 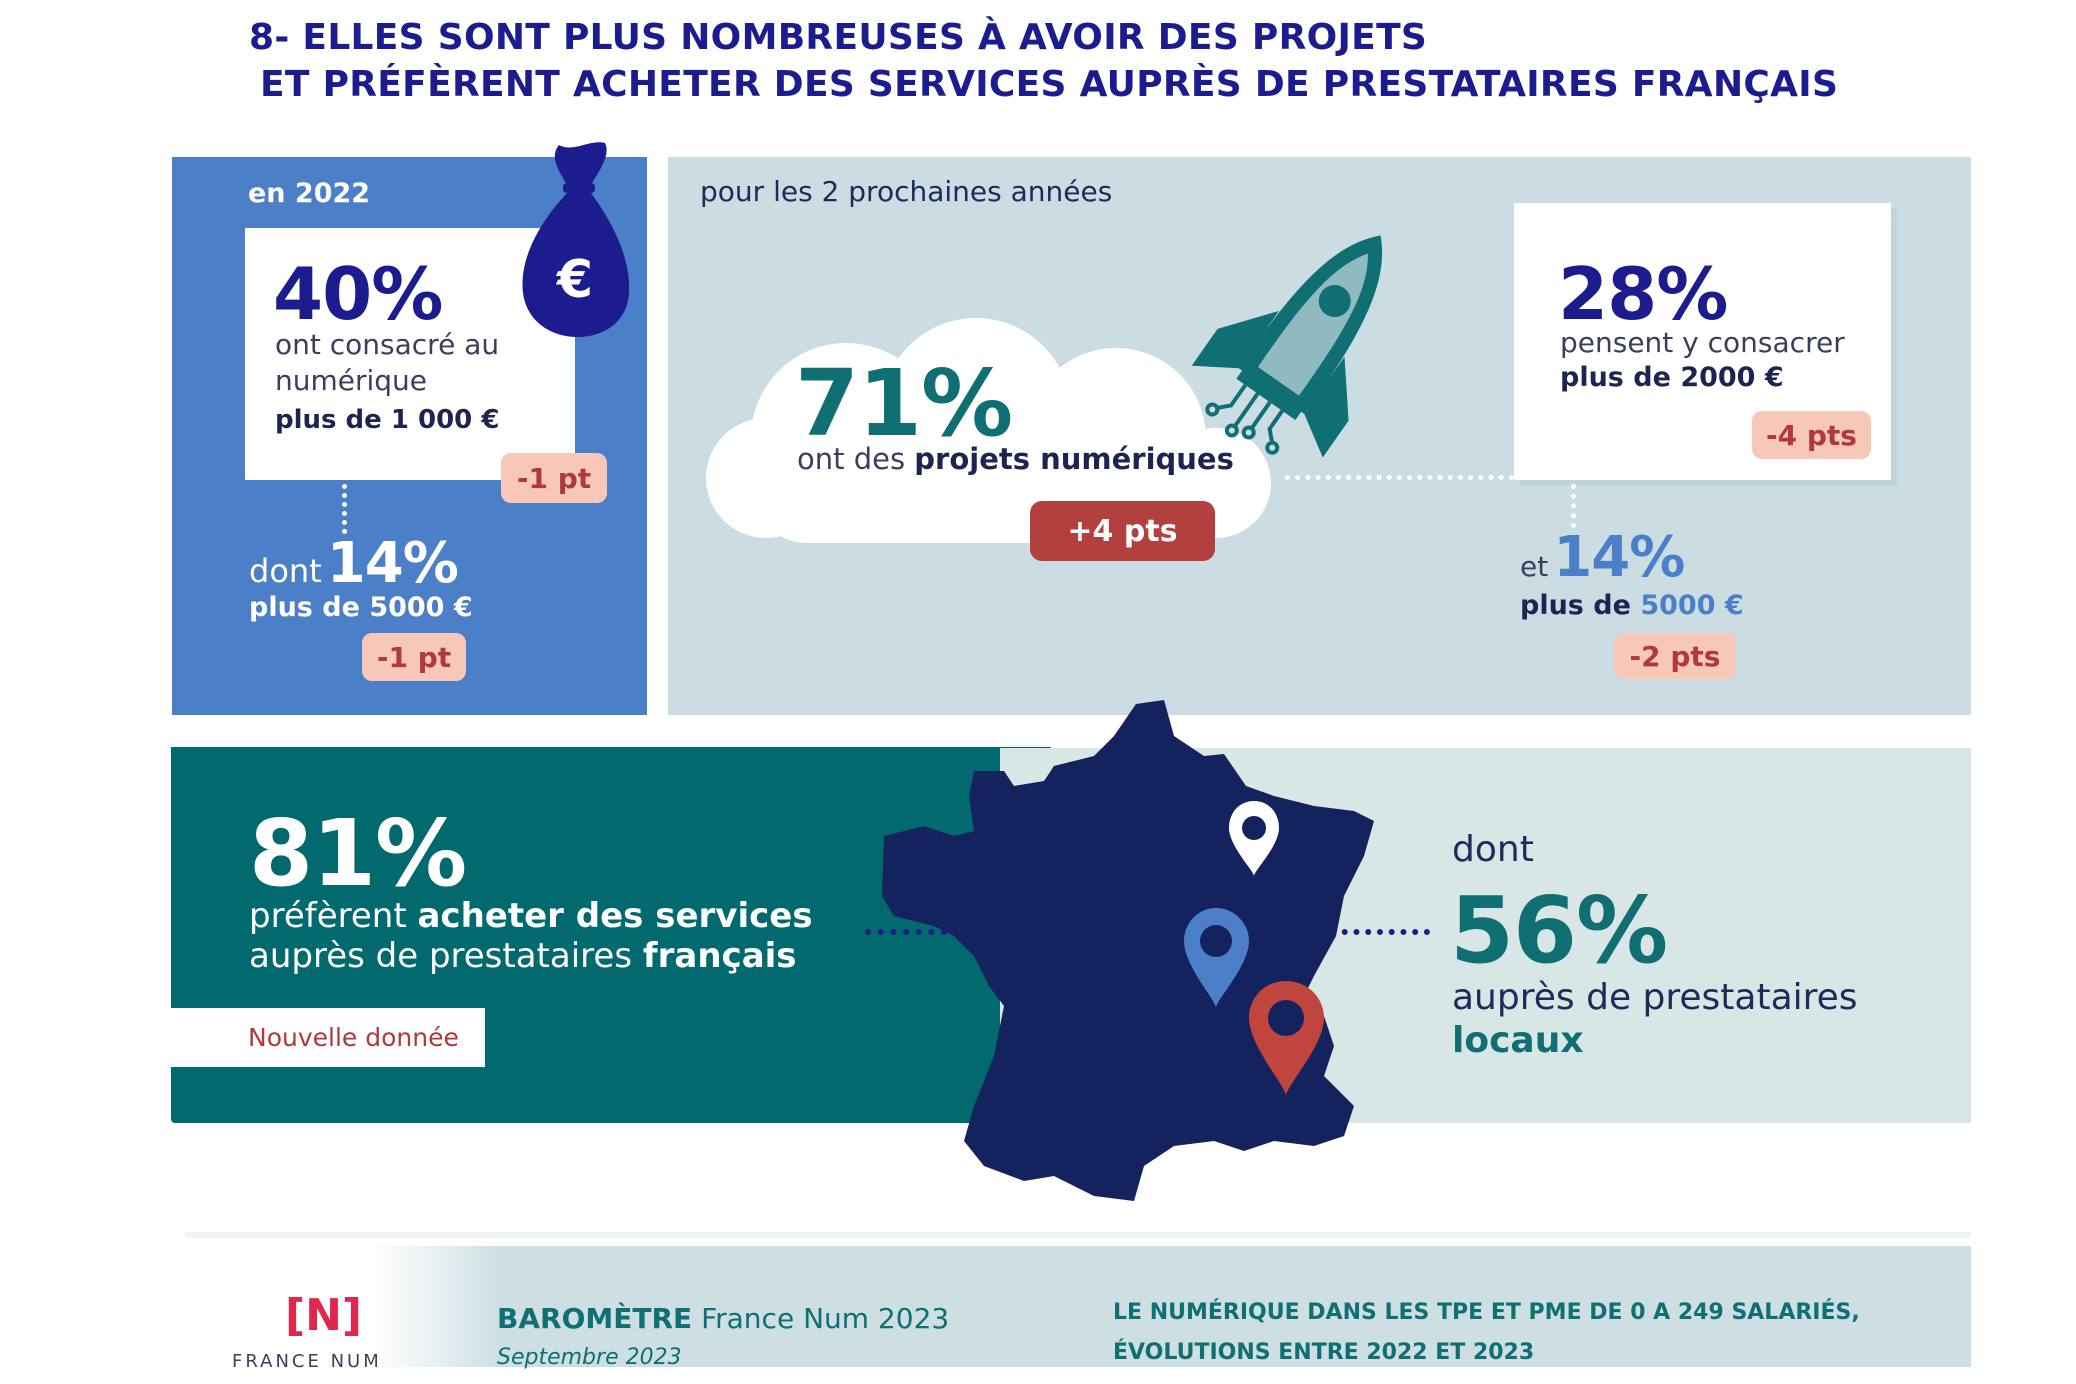 I want to click on stat-text-81-line1-prefix: préfèrent, so click(x=328, y=916).